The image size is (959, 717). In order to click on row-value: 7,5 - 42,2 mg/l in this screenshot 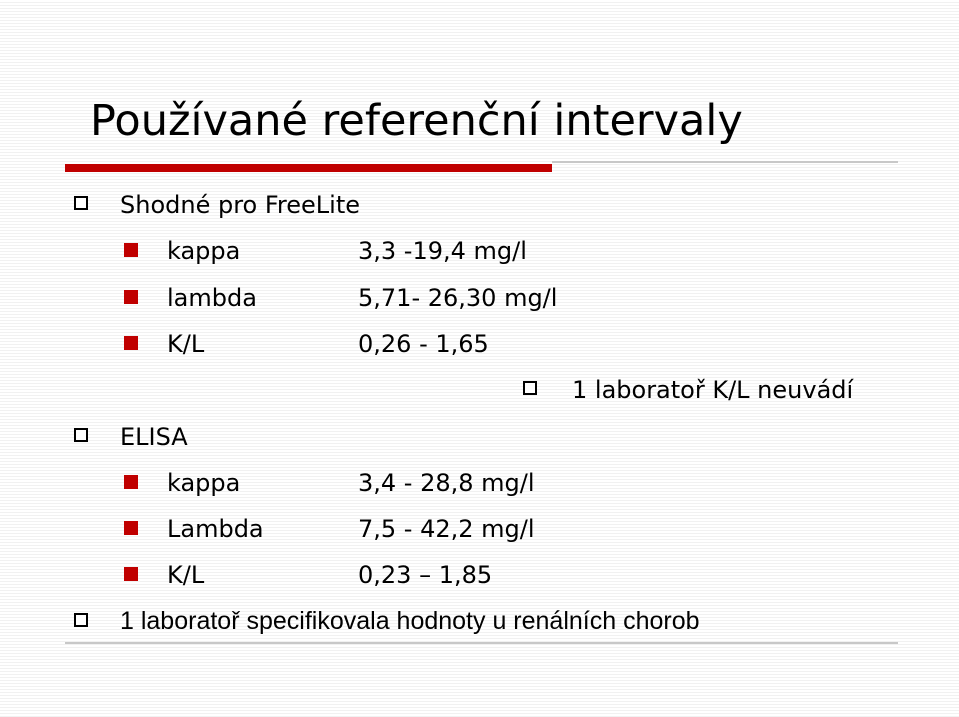, I will do `click(446, 529)`.